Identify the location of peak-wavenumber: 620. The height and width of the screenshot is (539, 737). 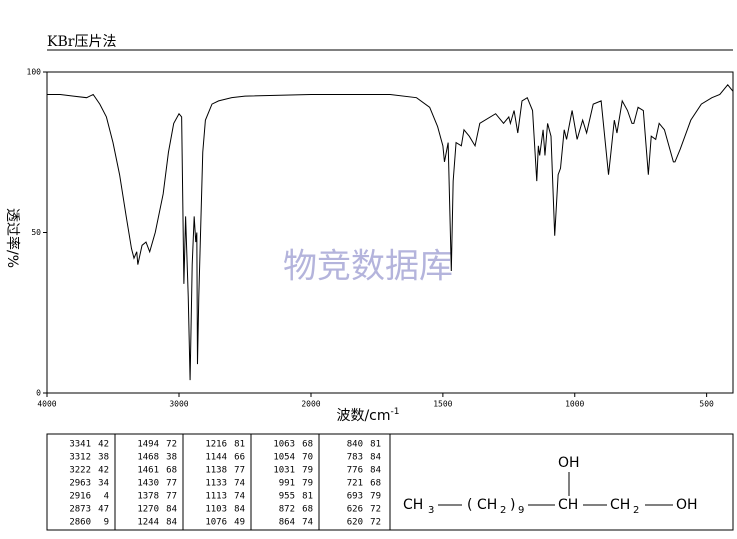
(355, 523).